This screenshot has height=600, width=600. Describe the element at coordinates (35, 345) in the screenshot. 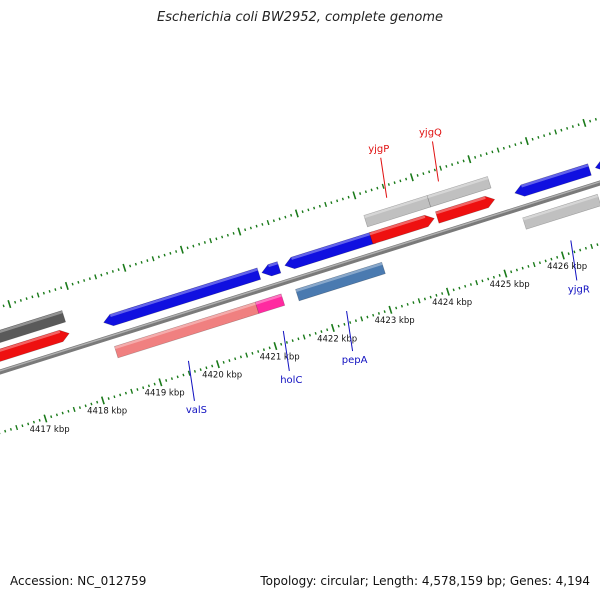

I see `feature-red-left` at that location.